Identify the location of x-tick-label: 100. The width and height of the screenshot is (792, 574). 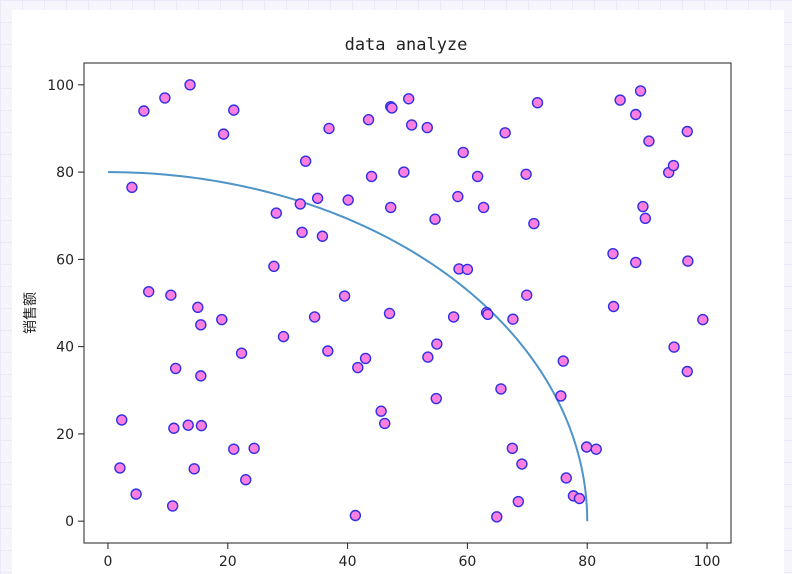
(707, 562).